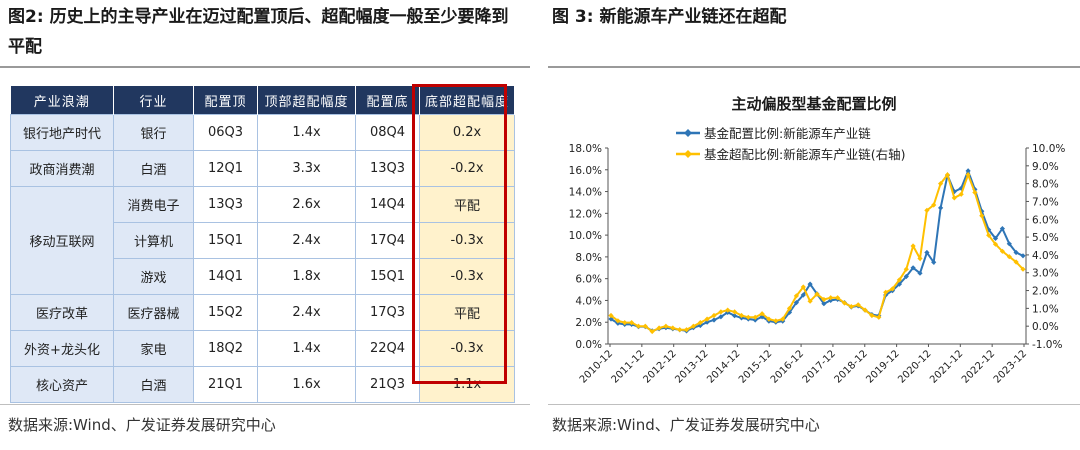 The width and height of the screenshot is (1080, 450). What do you see at coordinates (306, 204) in the screenshot?
I see `top-over-cell: 2.6x` at bounding box center [306, 204].